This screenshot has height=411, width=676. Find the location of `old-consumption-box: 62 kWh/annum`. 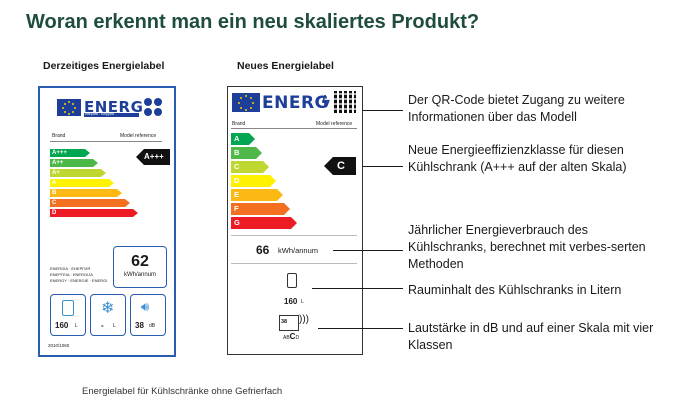

old-consumption-box: 62 kWh/annum is located at coordinates (140, 267).